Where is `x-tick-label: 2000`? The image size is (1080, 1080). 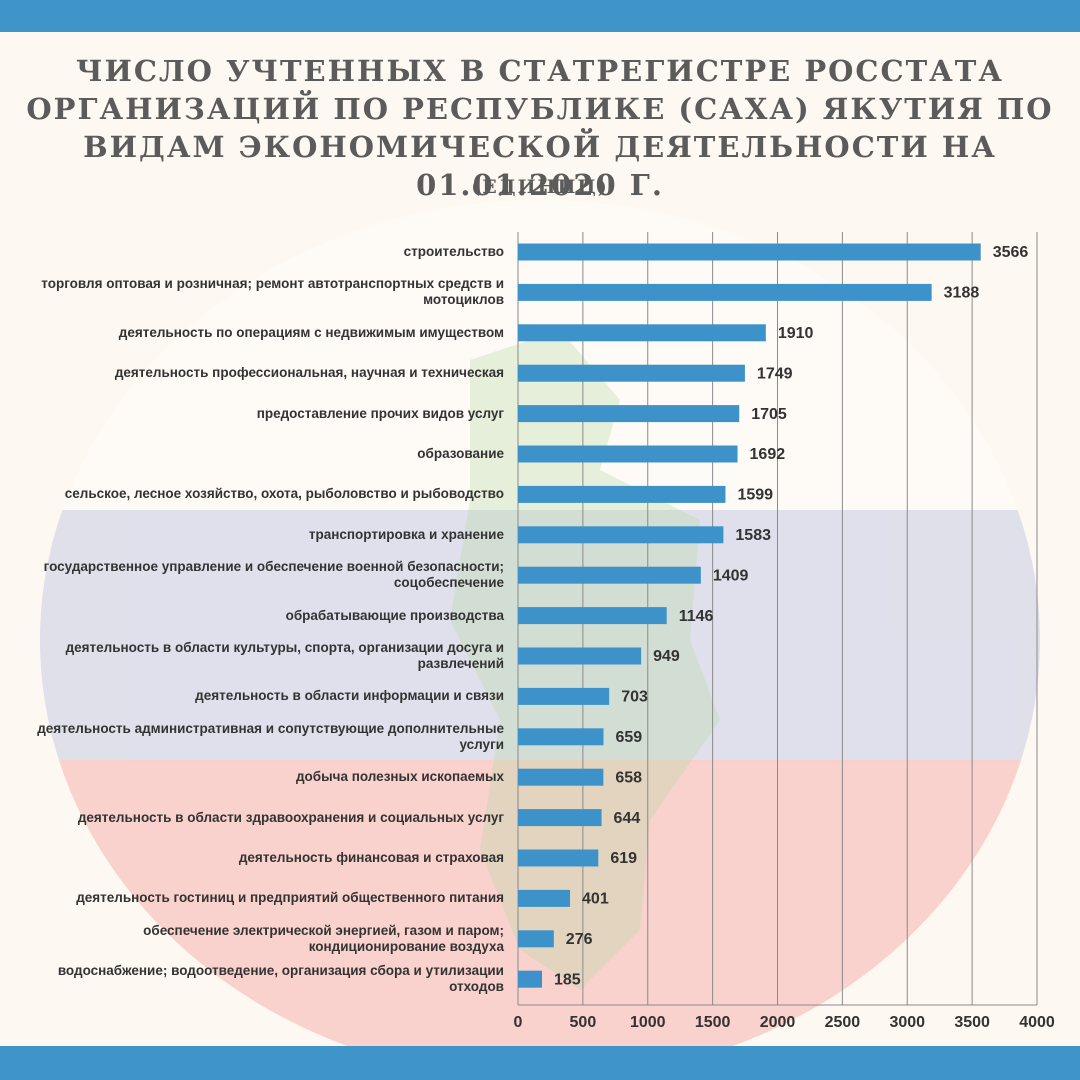
x-tick-label: 2000 is located at coordinates (778, 1022).